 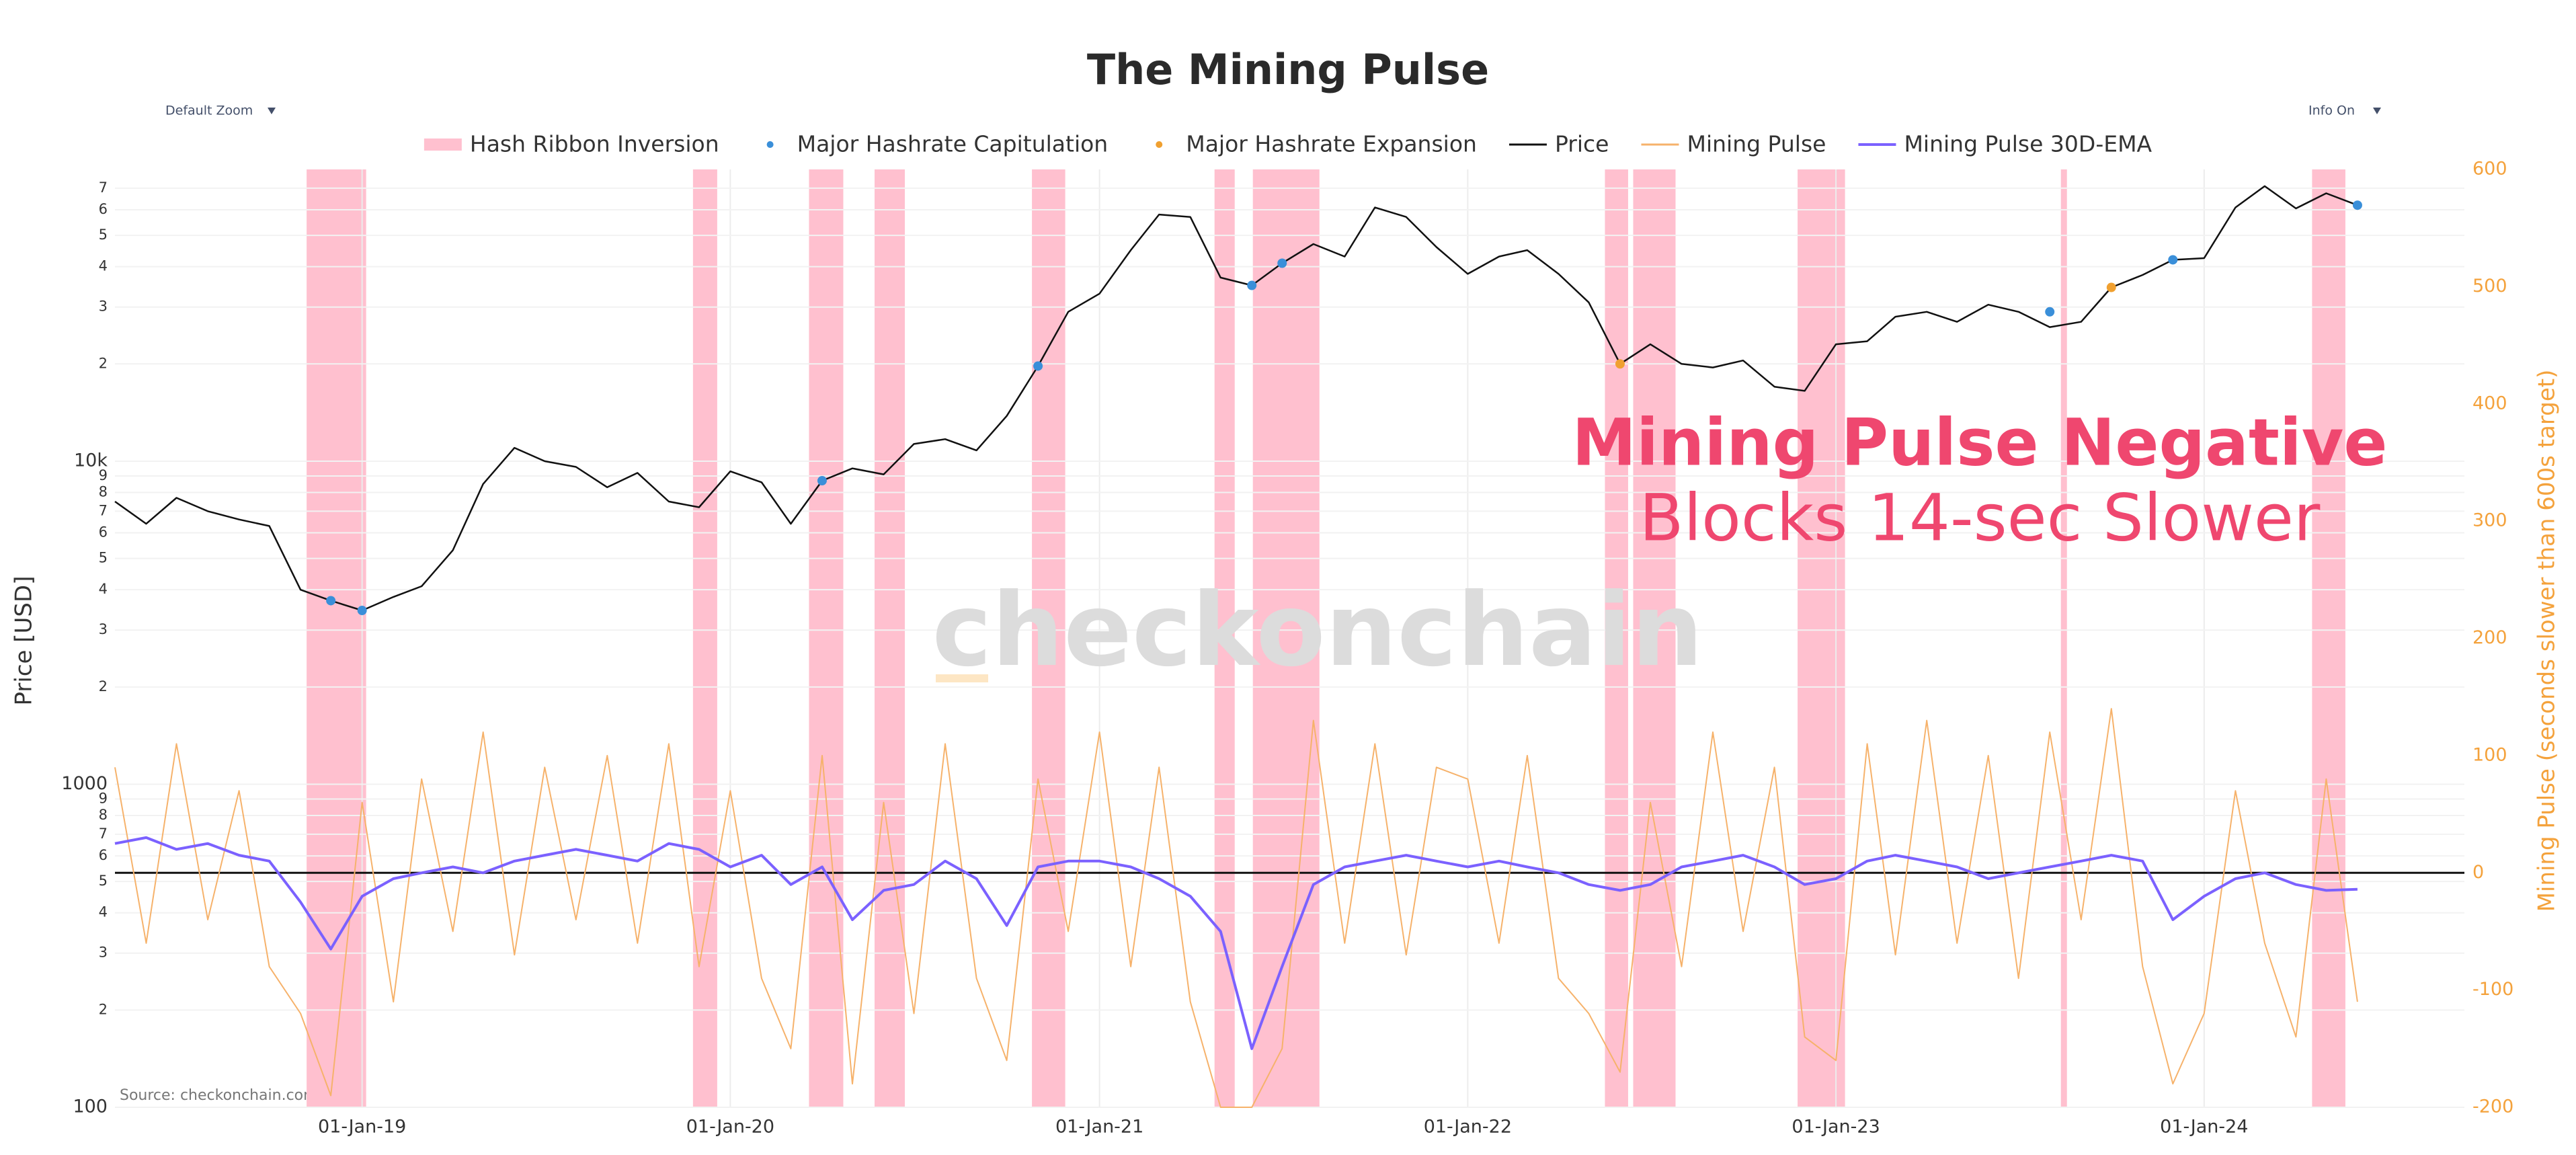 I want to click on x-tick-label: 01-Jan-20, so click(x=730, y=1127).